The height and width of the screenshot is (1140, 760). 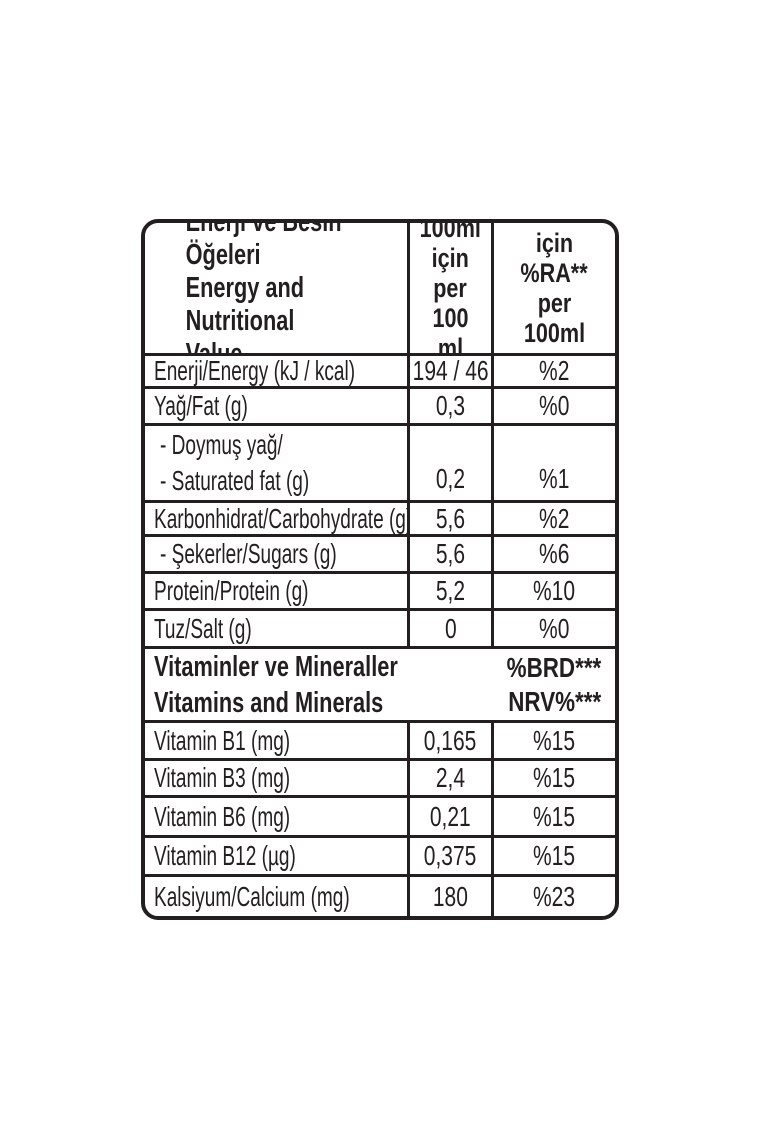 I want to click on header-ri-cell: 100ml için %RA** per 100ml RI% **, so click(x=553, y=288).